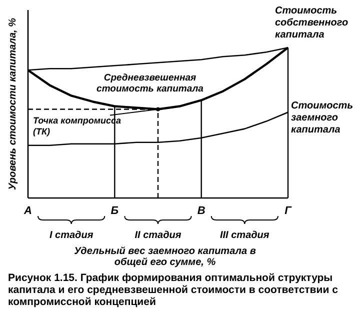 The width and height of the screenshot is (361, 320). I want to click on x-tick-label: Г, so click(288, 210).